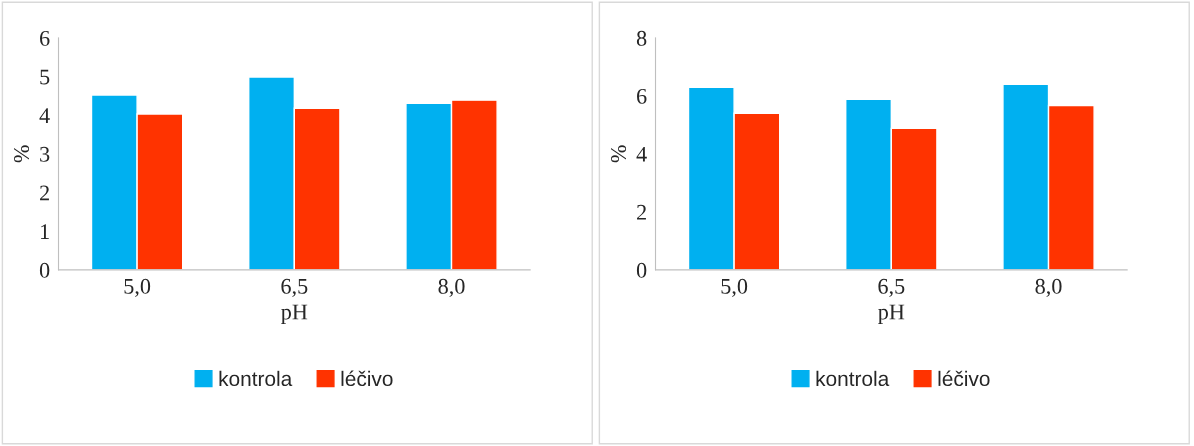 This screenshot has height=446, width=1194. What do you see at coordinates (45, 77) in the screenshot?
I see `y-tick-label: 5` at bounding box center [45, 77].